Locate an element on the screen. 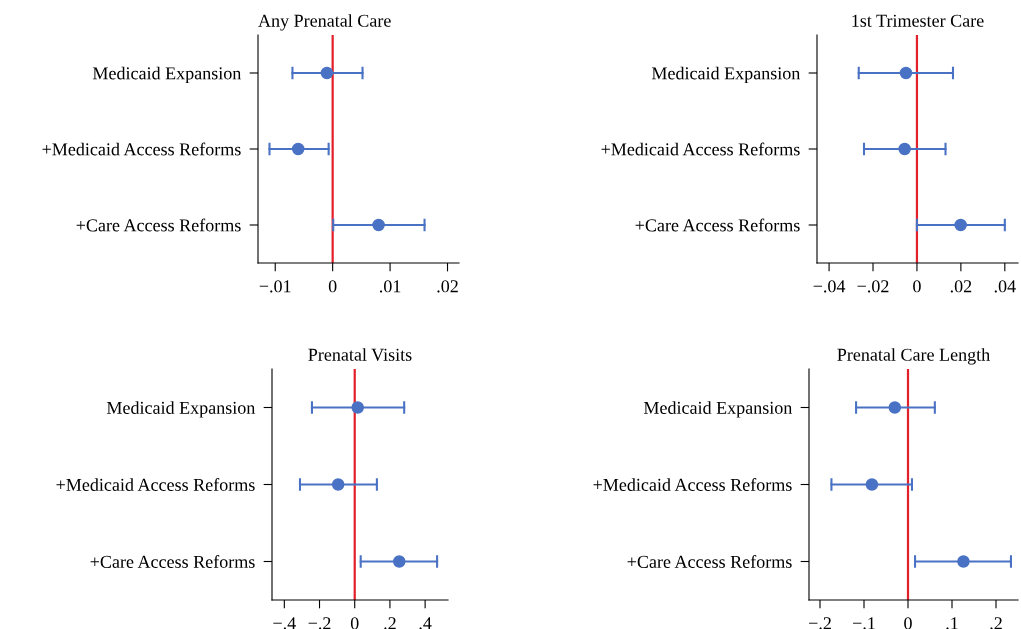 Image resolution: width=1021 pixels, height=629 pixels. x-tick-label: −.1 is located at coordinates (864, 623).